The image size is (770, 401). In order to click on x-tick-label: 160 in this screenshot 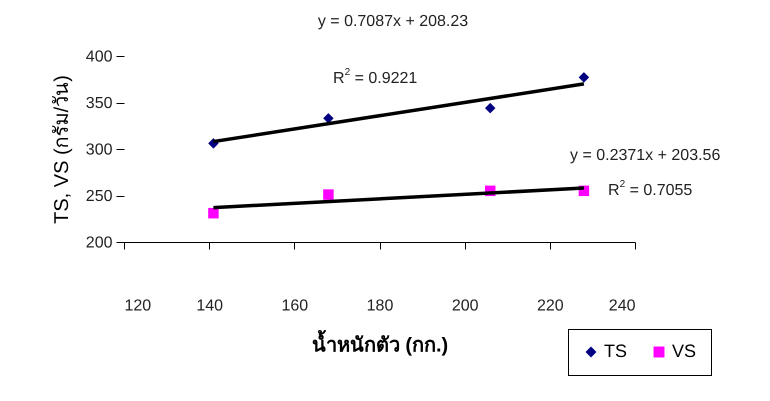, I will do `click(294, 306)`.